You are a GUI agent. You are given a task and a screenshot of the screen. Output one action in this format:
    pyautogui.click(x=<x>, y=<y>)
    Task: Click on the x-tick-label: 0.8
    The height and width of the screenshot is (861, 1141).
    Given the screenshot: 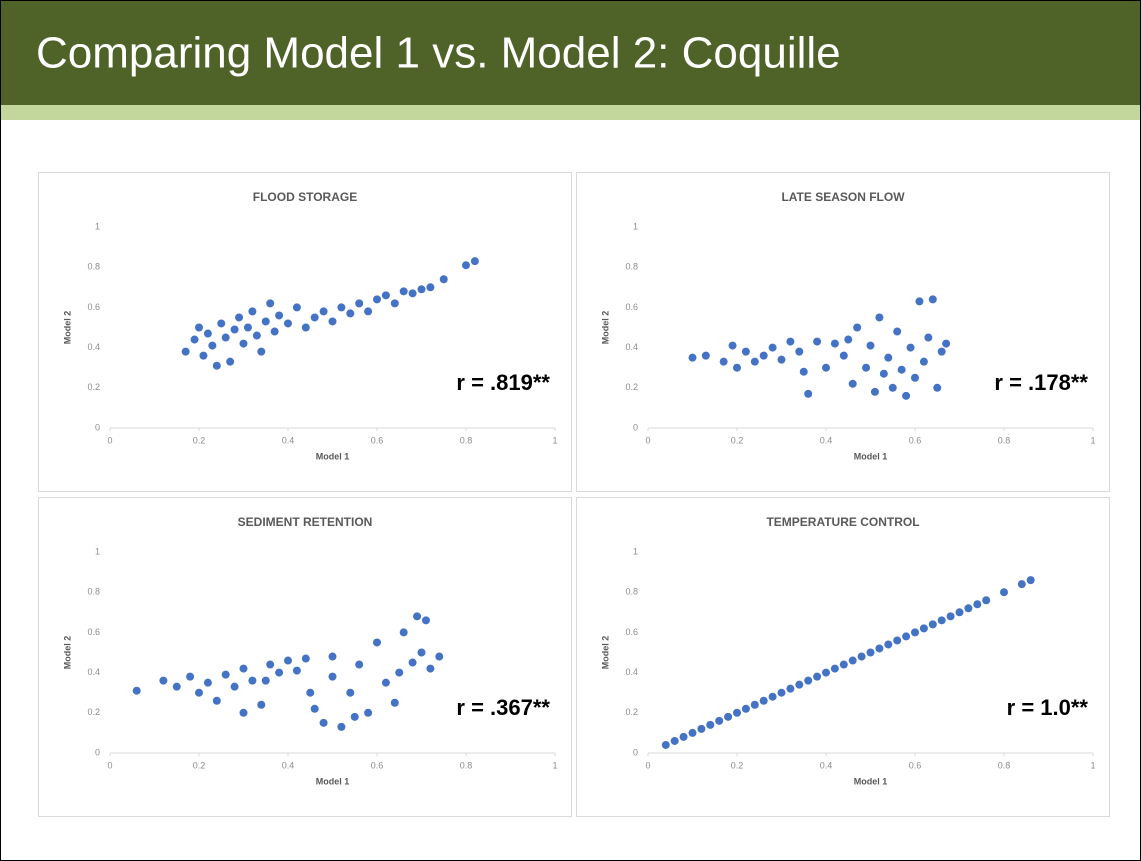 What is the action you would take?
    pyautogui.click(x=466, y=440)
    